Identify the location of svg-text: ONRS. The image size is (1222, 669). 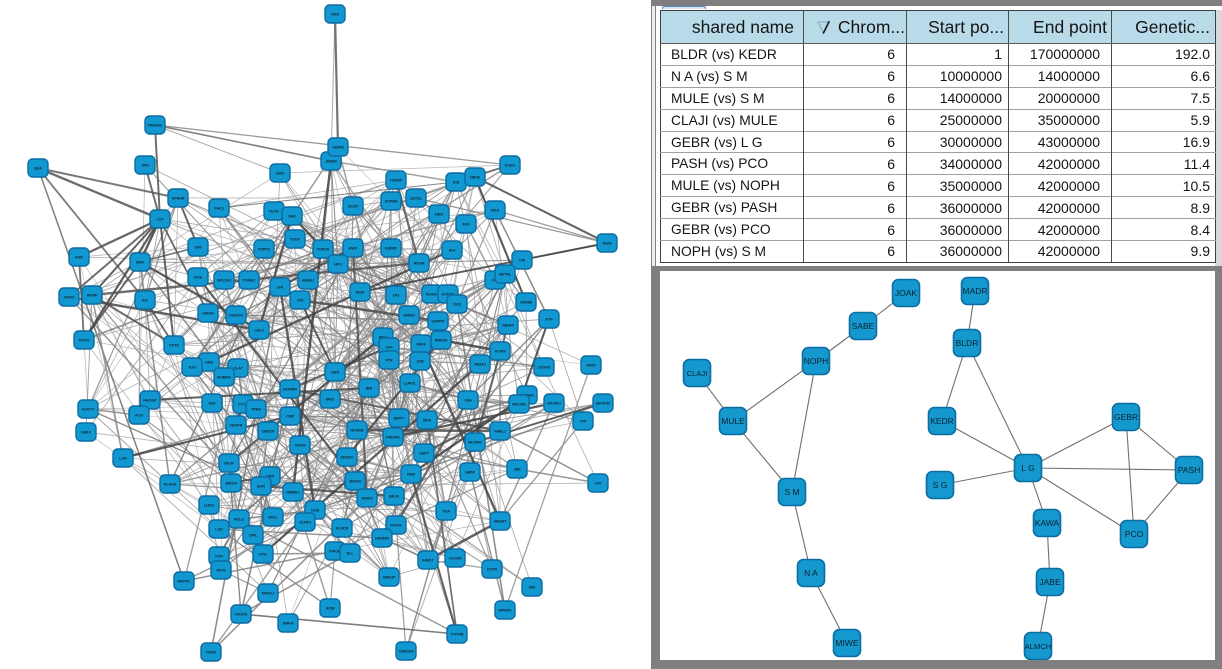
(211, 652).